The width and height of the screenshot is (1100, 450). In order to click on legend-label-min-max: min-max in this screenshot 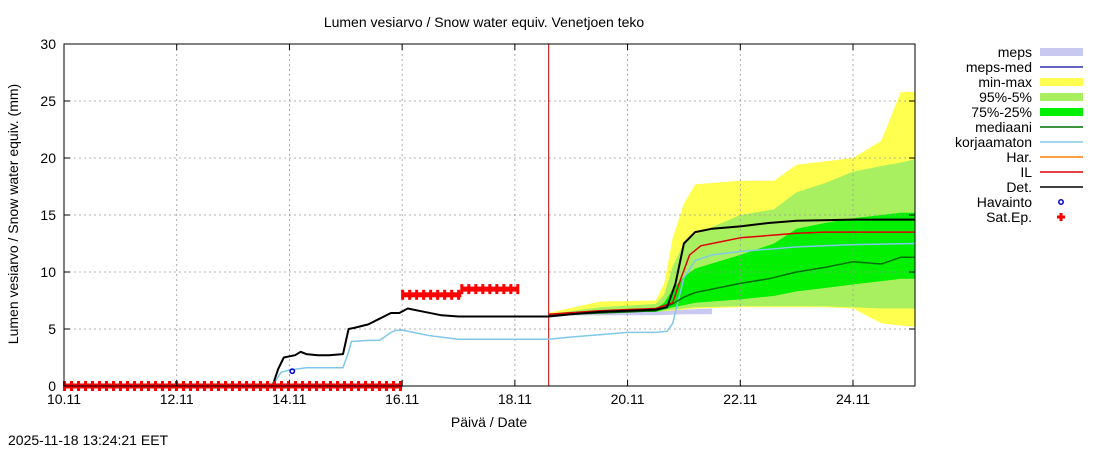, I will do `click(1005, 82)`.